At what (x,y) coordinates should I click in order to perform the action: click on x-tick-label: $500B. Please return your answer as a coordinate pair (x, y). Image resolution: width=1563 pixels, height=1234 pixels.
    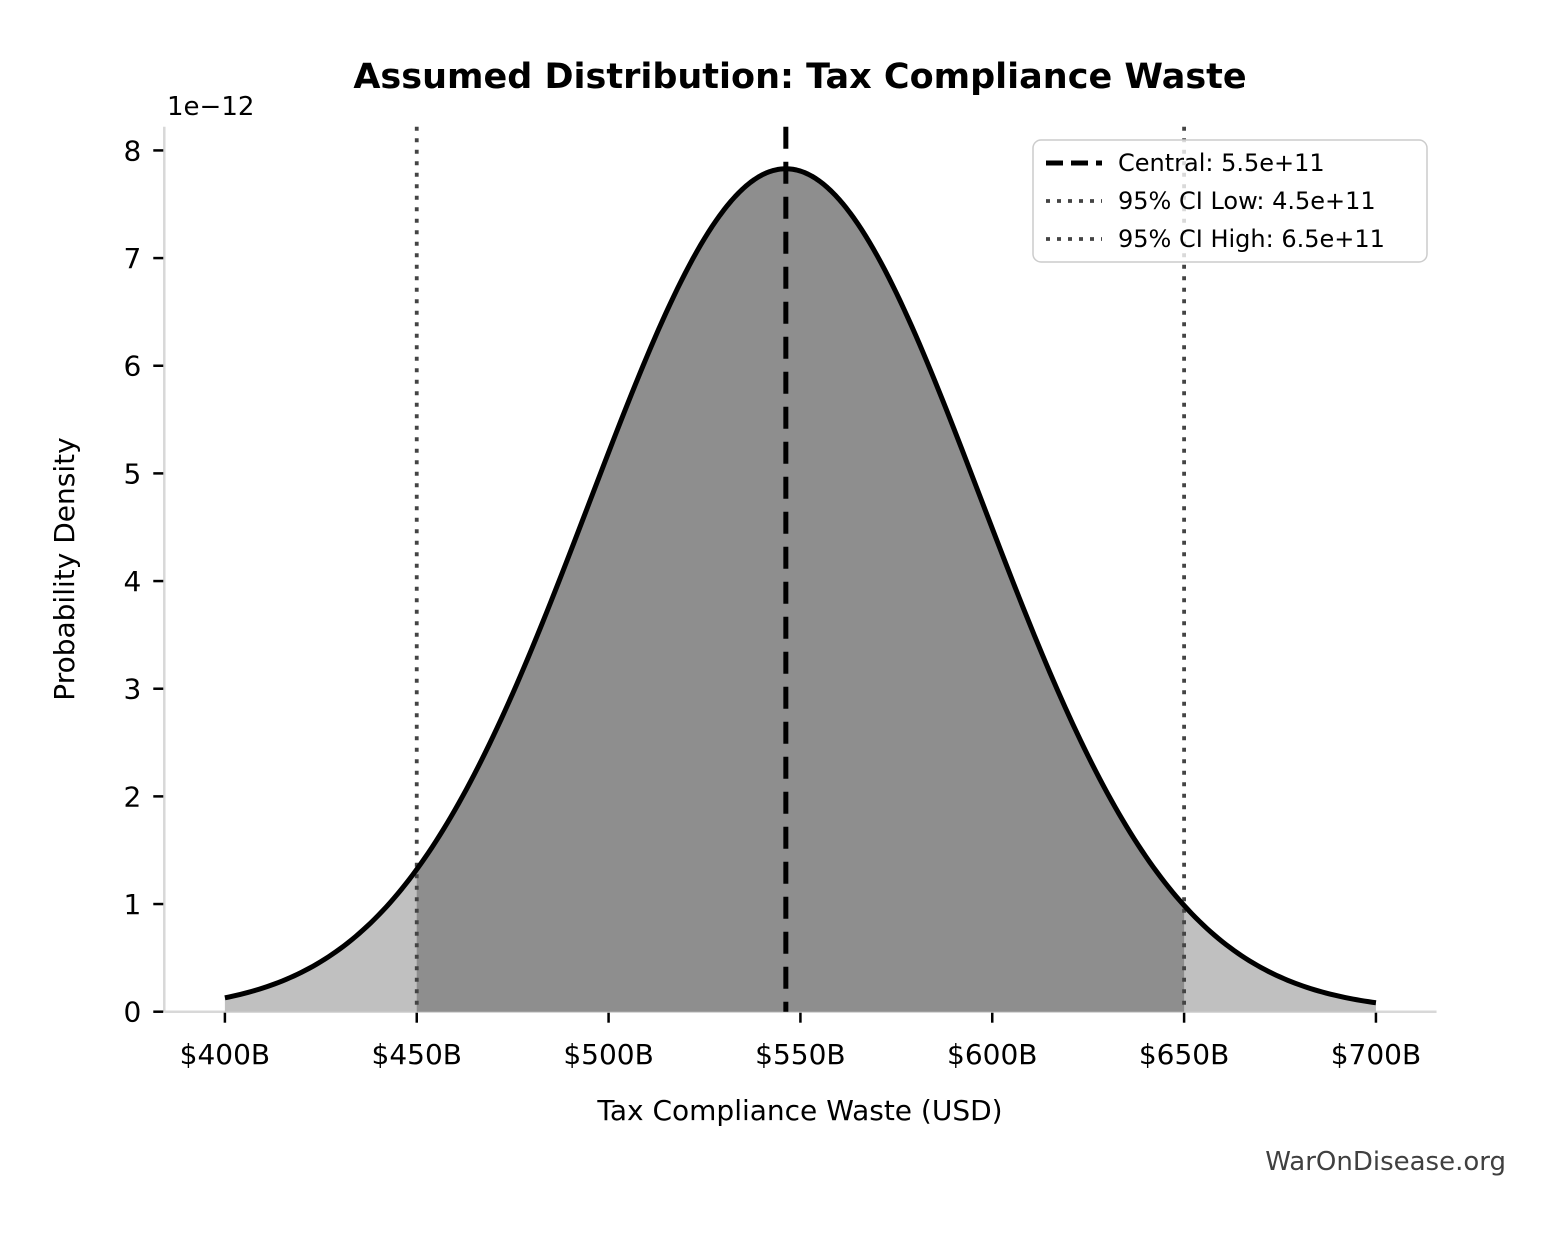
    Looking at the image, I should click on (608, 1054).